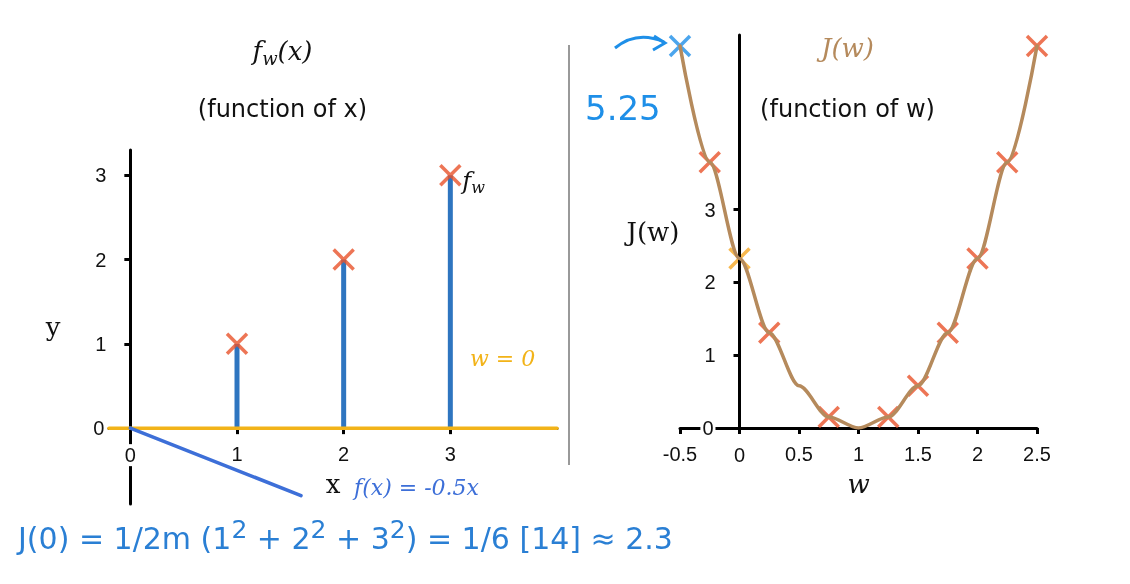  What do you see at coordinates (858, 483) in the screenshot?
I see `x-axis-title: w` at bounding box center [858, 483].